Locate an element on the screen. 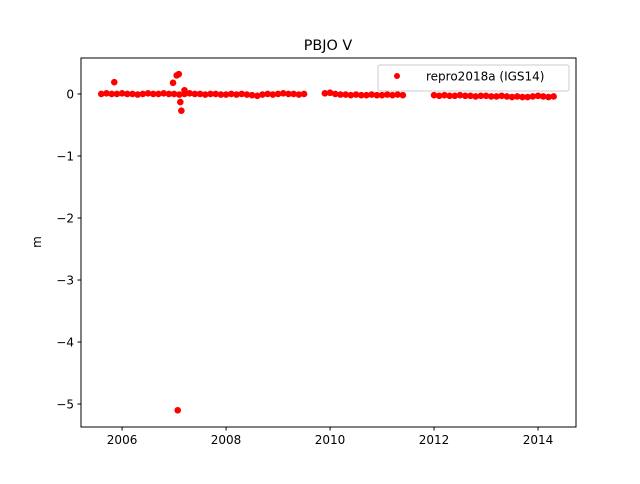 This screenshot has height=484, width=640. legend-label: repro2018a (IGS14) is located at coordinates (485, 77).